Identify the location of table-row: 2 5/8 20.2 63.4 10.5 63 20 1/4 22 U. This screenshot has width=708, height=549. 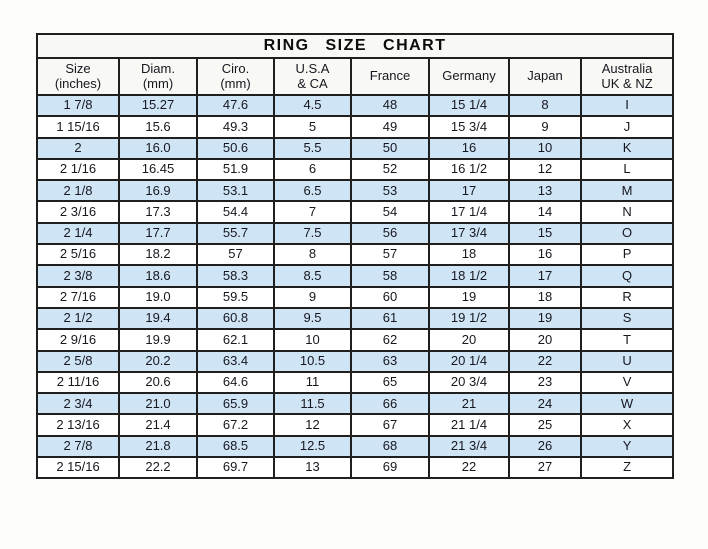
(355, 361).